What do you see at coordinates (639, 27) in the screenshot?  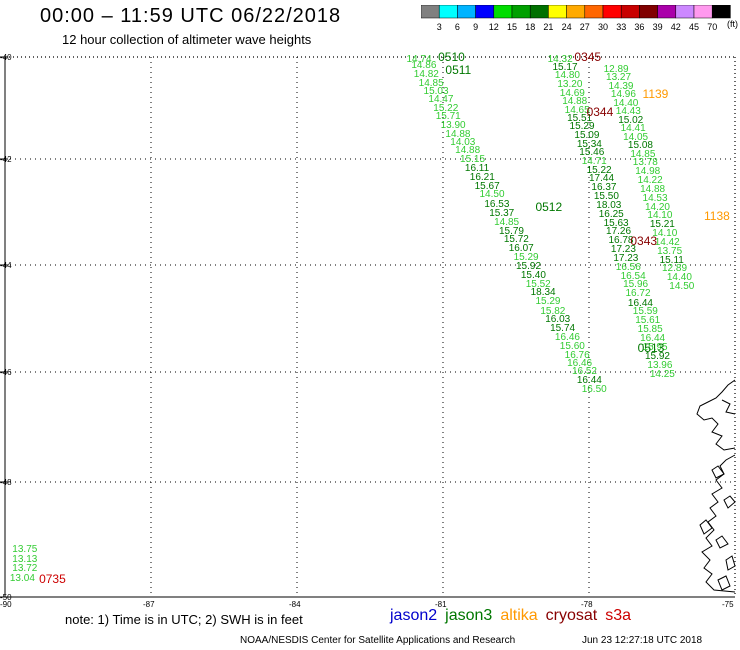 I see `color-scale-tick: 36` at bounding box center [639, 27].